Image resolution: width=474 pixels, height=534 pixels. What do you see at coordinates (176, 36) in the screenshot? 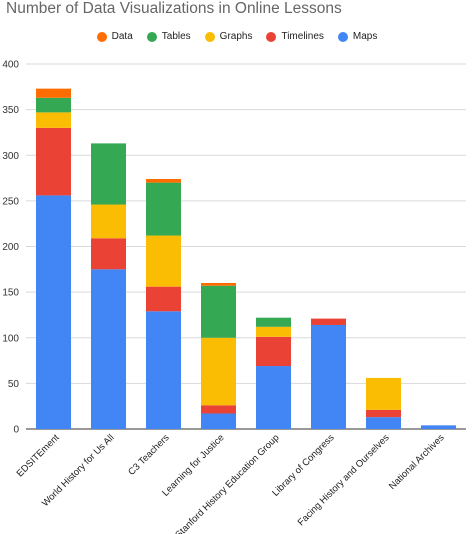
I see `legend-label: Tables` at bounding box center [176, 36].